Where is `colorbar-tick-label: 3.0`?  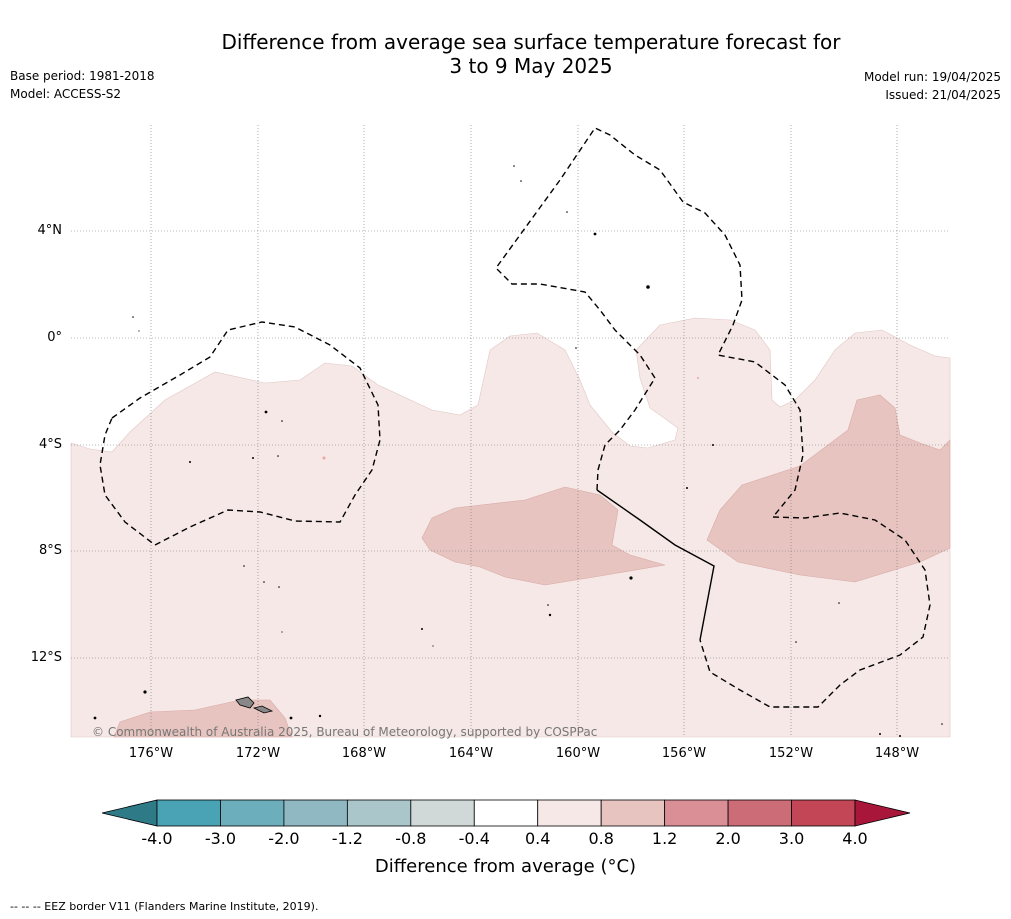
colorbar-tick-label: 3.0 is located at coordinates (791, 838).